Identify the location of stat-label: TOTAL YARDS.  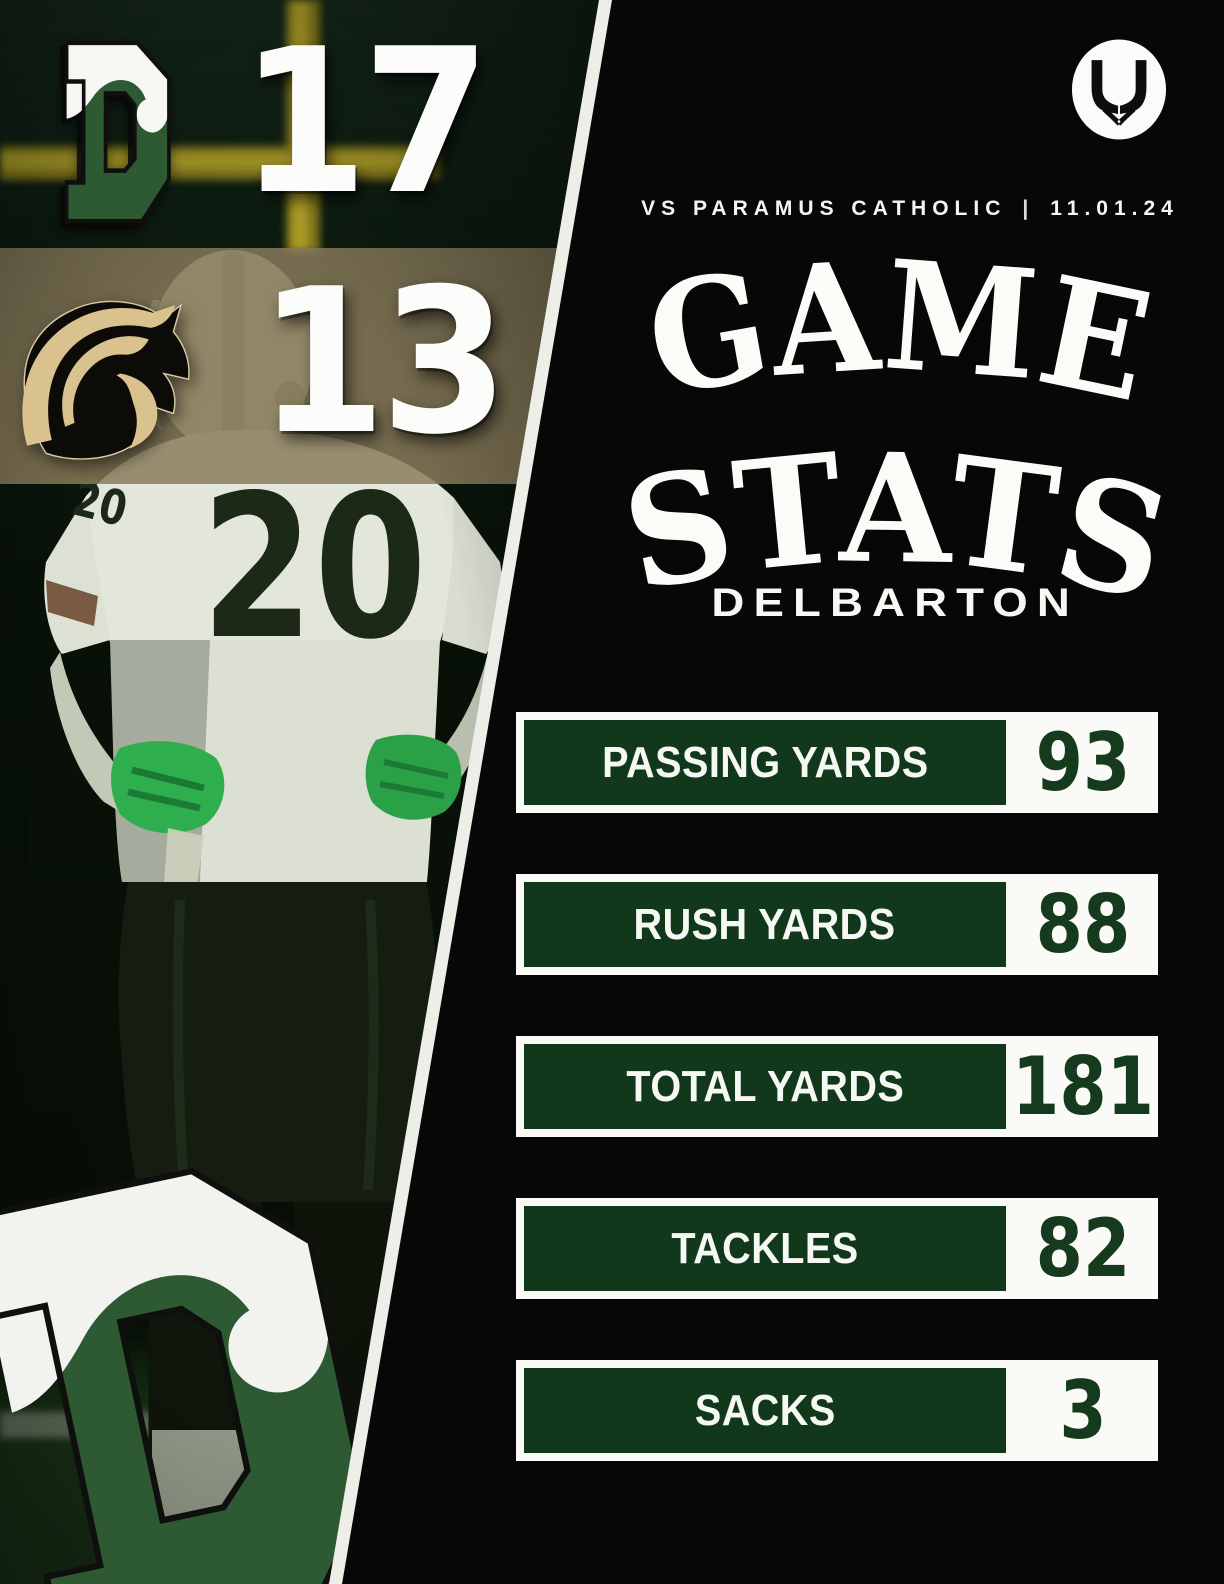
(765, 1086).